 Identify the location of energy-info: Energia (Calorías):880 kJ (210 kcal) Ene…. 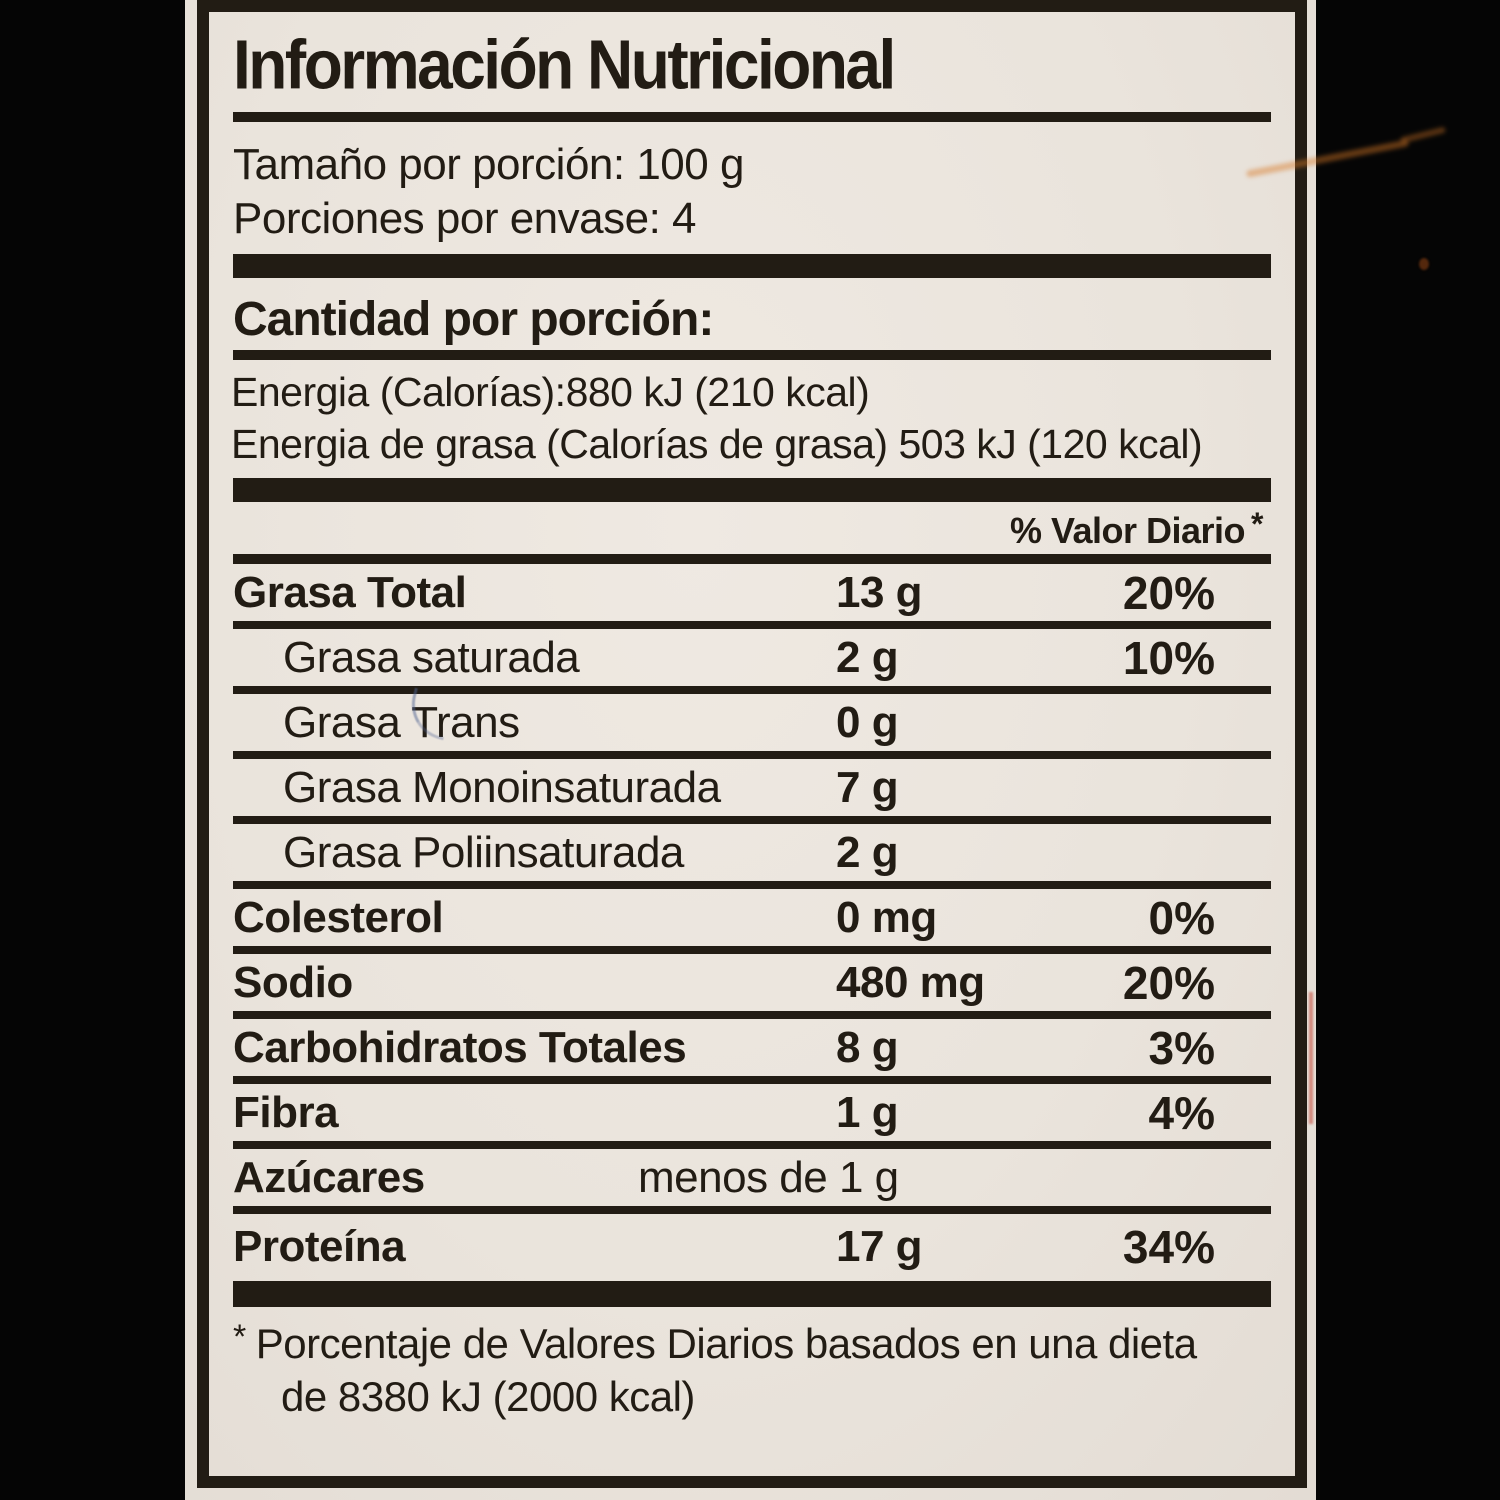
(751, 418).